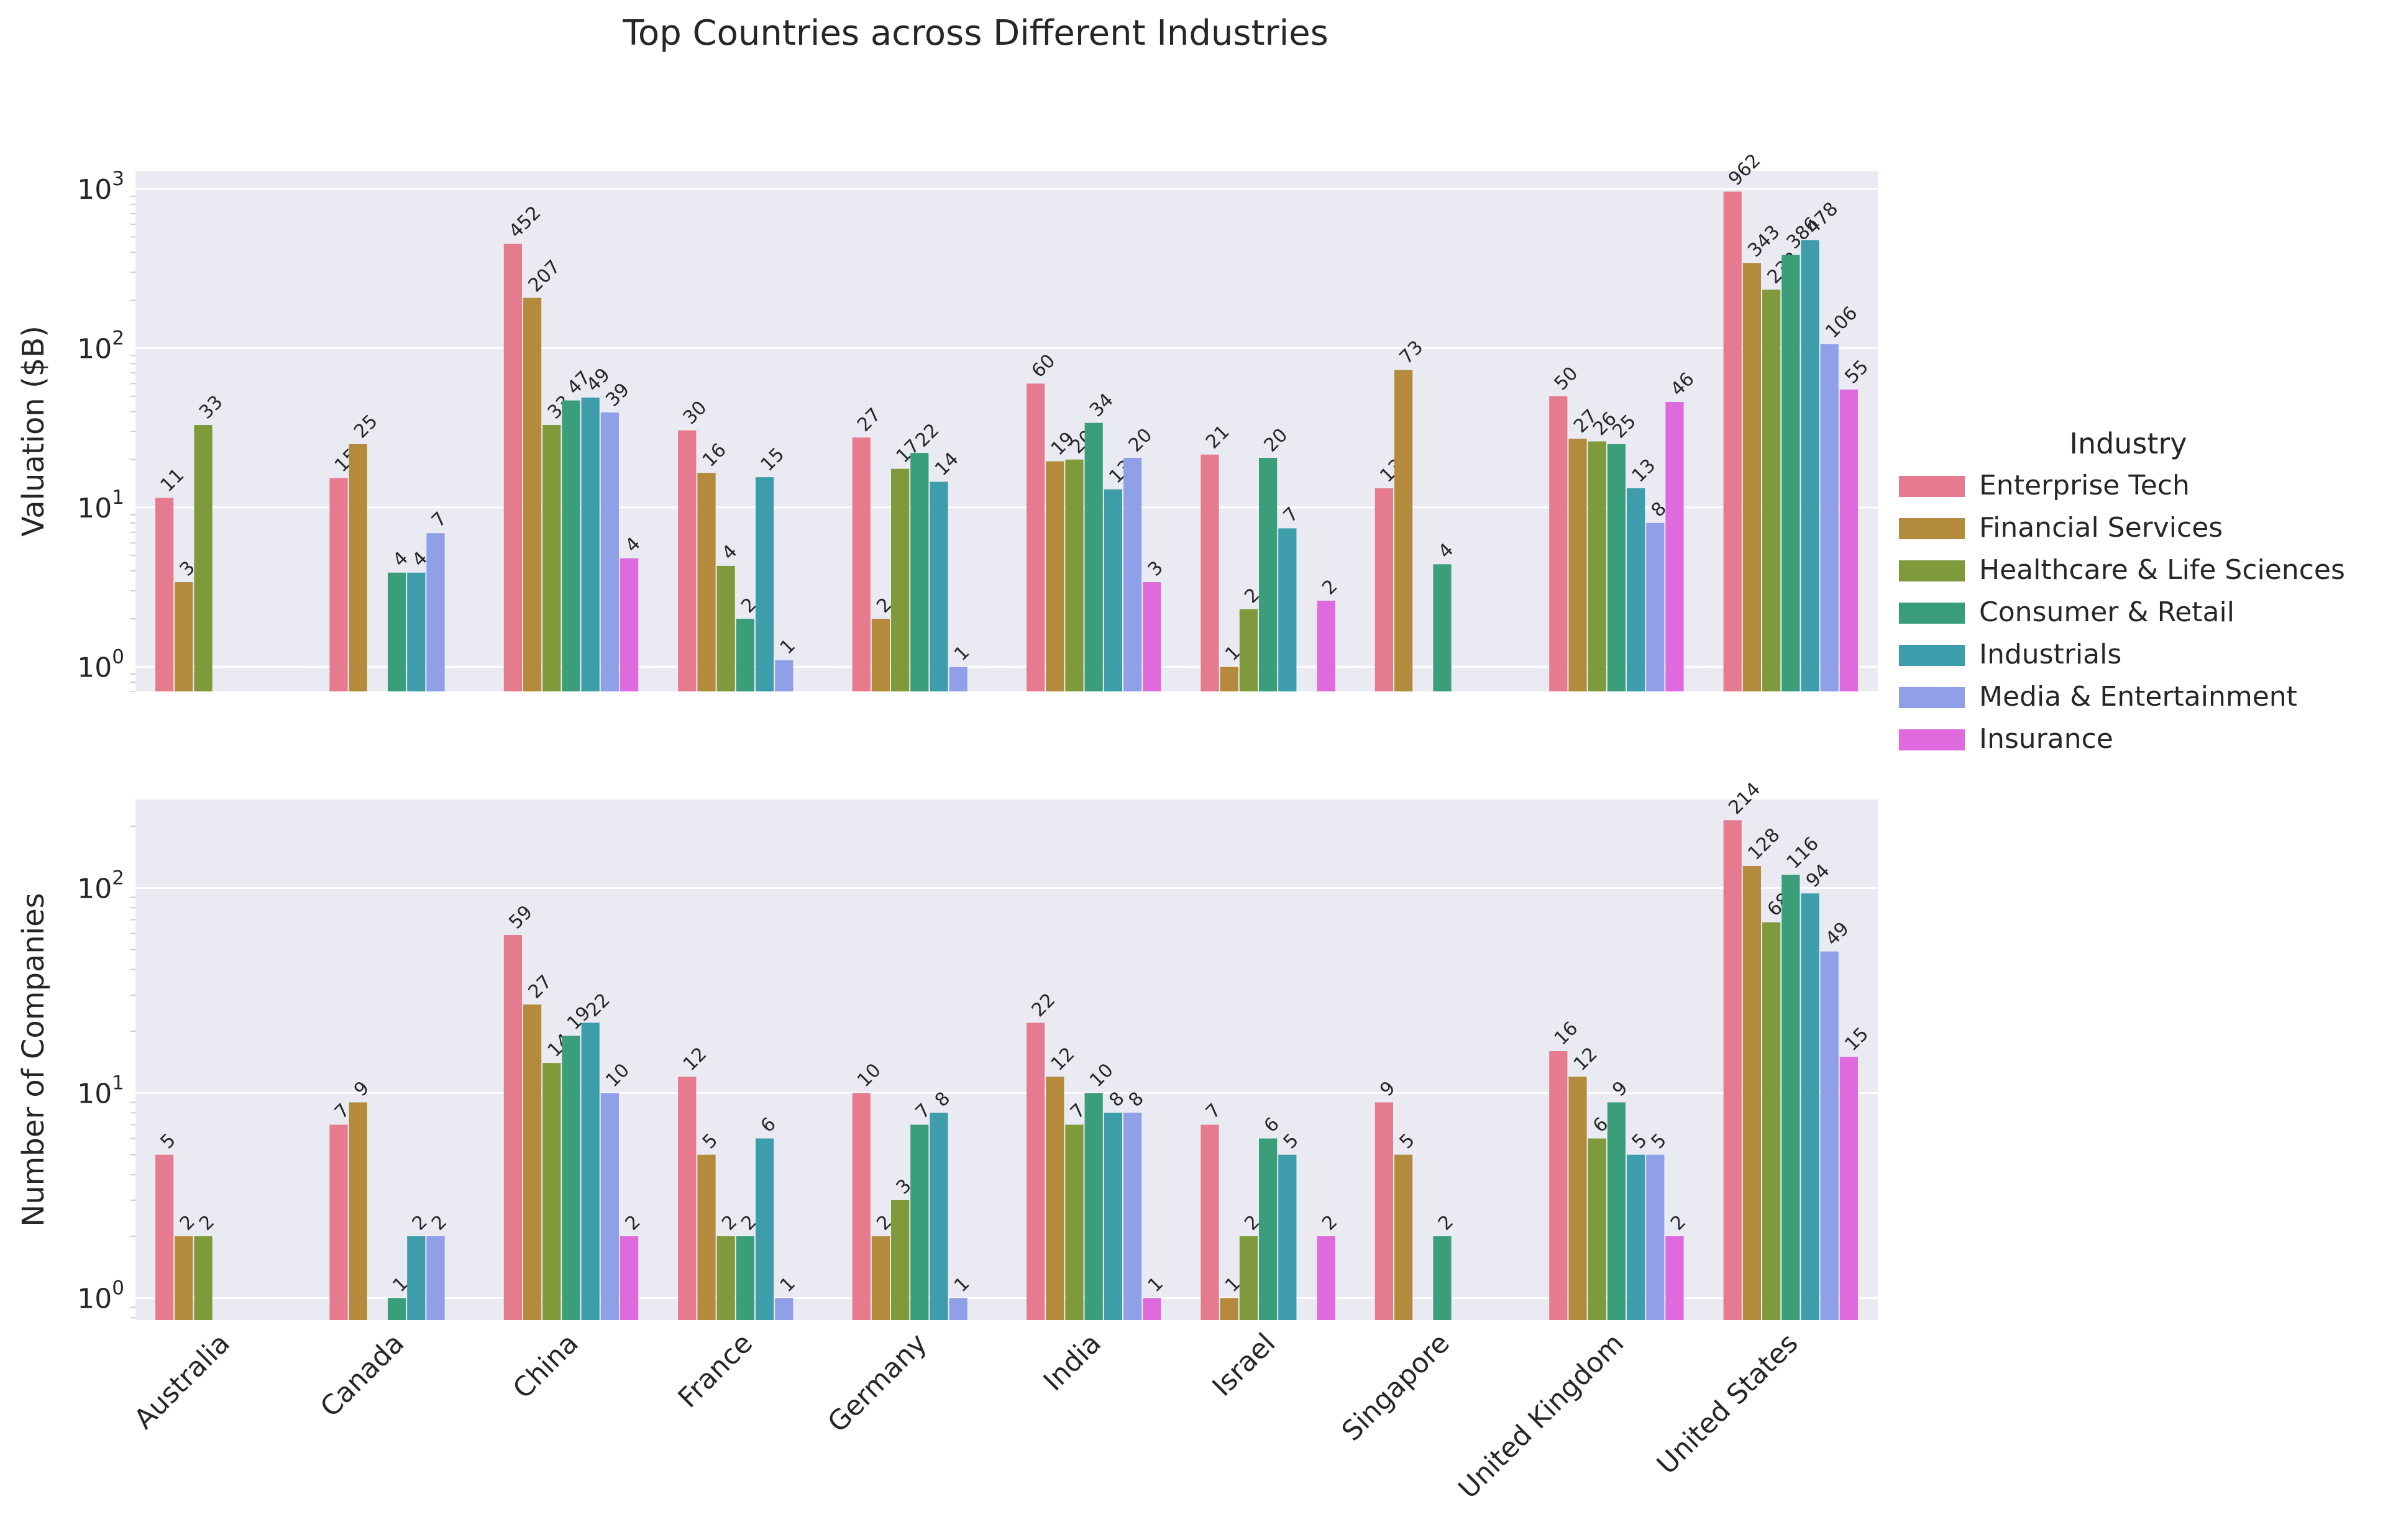 The width and height of the screenshot is (2383, 1540). What do you see at coordinates (2106, 612) in the screenshot?
I see `legend-label: Consumer & Retail` at bounding box center [2106, 612].